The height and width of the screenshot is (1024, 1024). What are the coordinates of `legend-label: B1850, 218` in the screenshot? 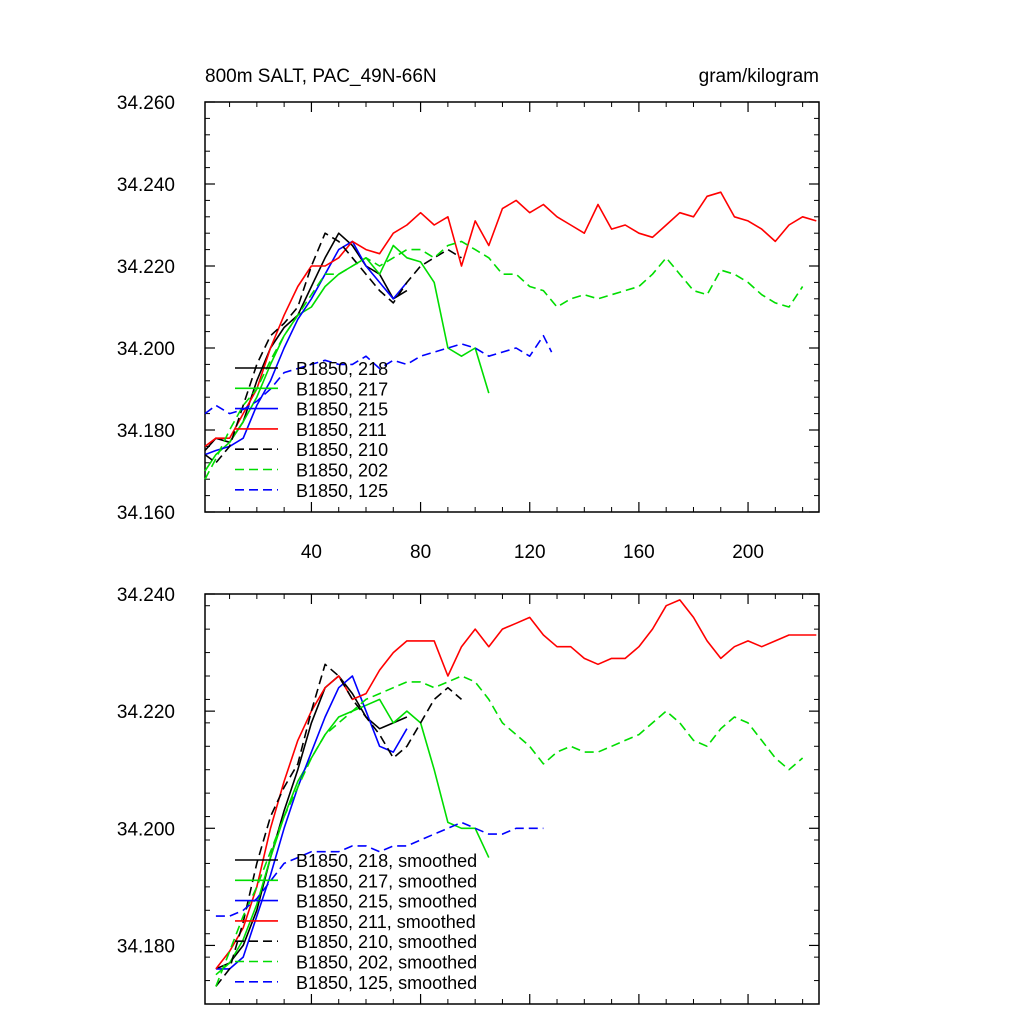 It's located at (342, 369).